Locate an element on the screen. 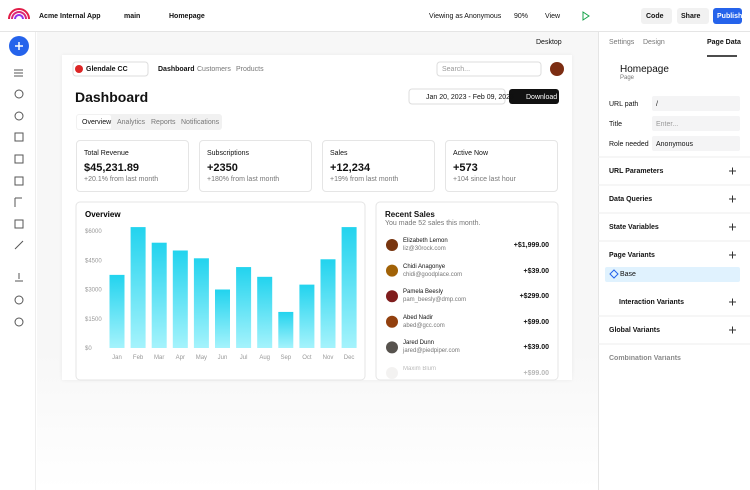 This screenshot has height=490, width=750. page-selector: Homepage is located at coordinates (187, 16).